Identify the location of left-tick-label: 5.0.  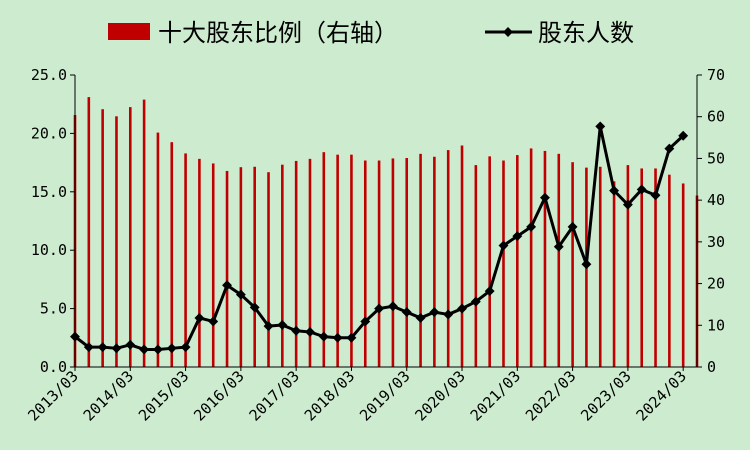
(53, 309).